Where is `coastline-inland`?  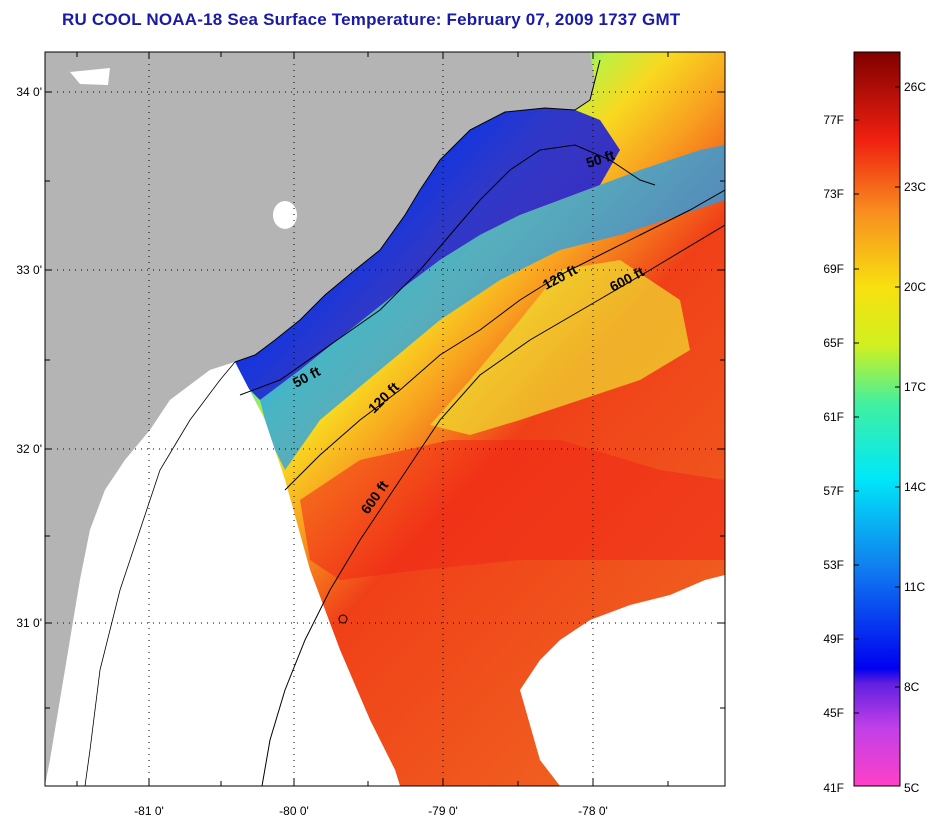
coastline-inland is located at coordinates (160, 573).